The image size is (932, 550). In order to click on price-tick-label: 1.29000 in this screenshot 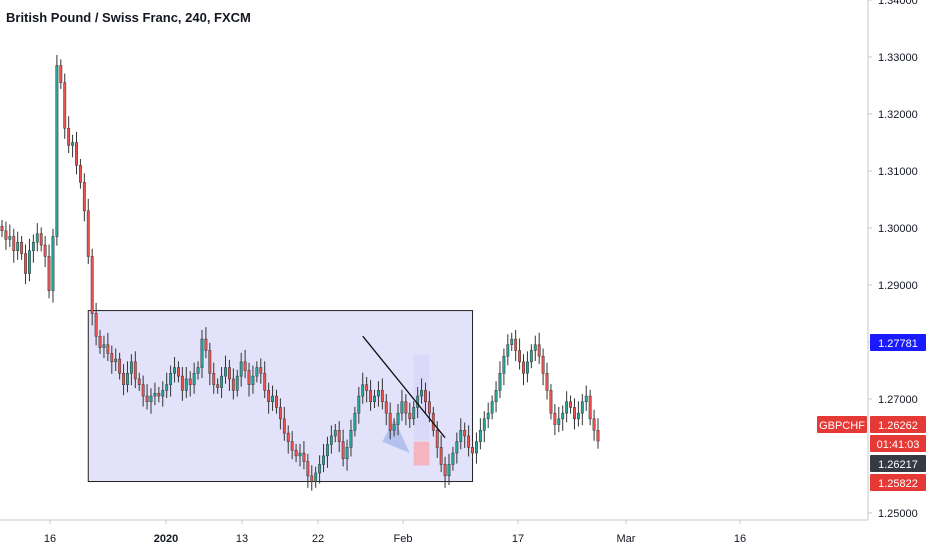, I will do `click(898, 286)`.